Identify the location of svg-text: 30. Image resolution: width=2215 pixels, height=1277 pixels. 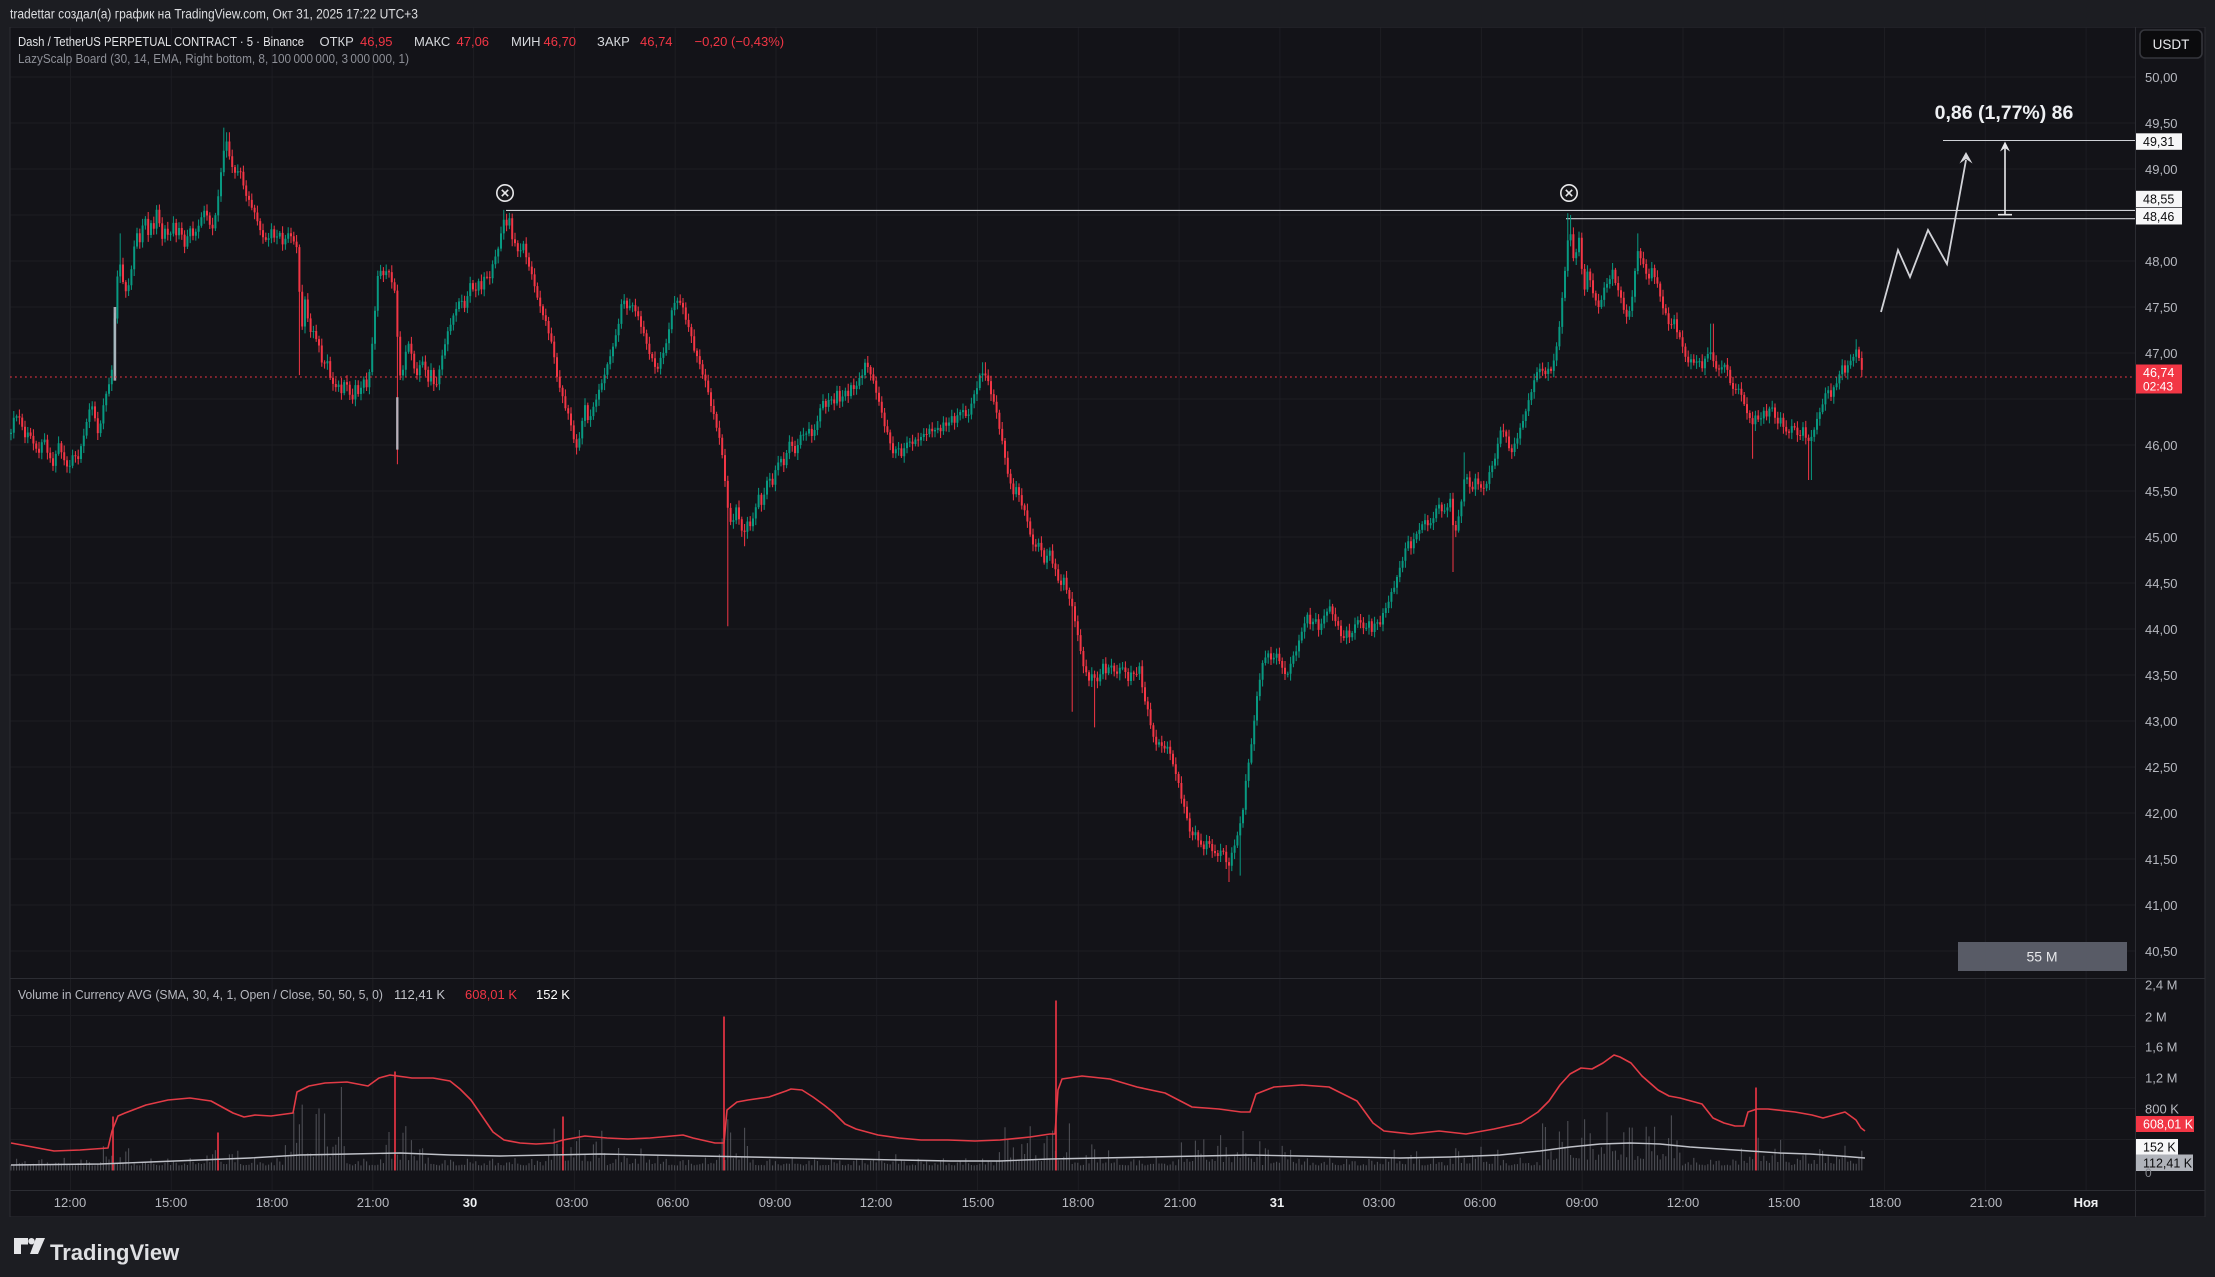
(470, 1202).